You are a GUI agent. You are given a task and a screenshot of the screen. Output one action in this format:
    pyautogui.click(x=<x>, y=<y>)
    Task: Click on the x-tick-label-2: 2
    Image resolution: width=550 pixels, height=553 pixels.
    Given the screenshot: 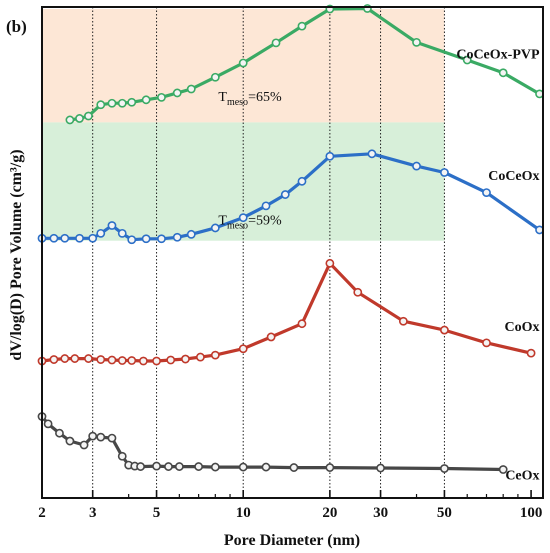 What is the action you would take?
    pyautogui.click(x=42, y=513)
    